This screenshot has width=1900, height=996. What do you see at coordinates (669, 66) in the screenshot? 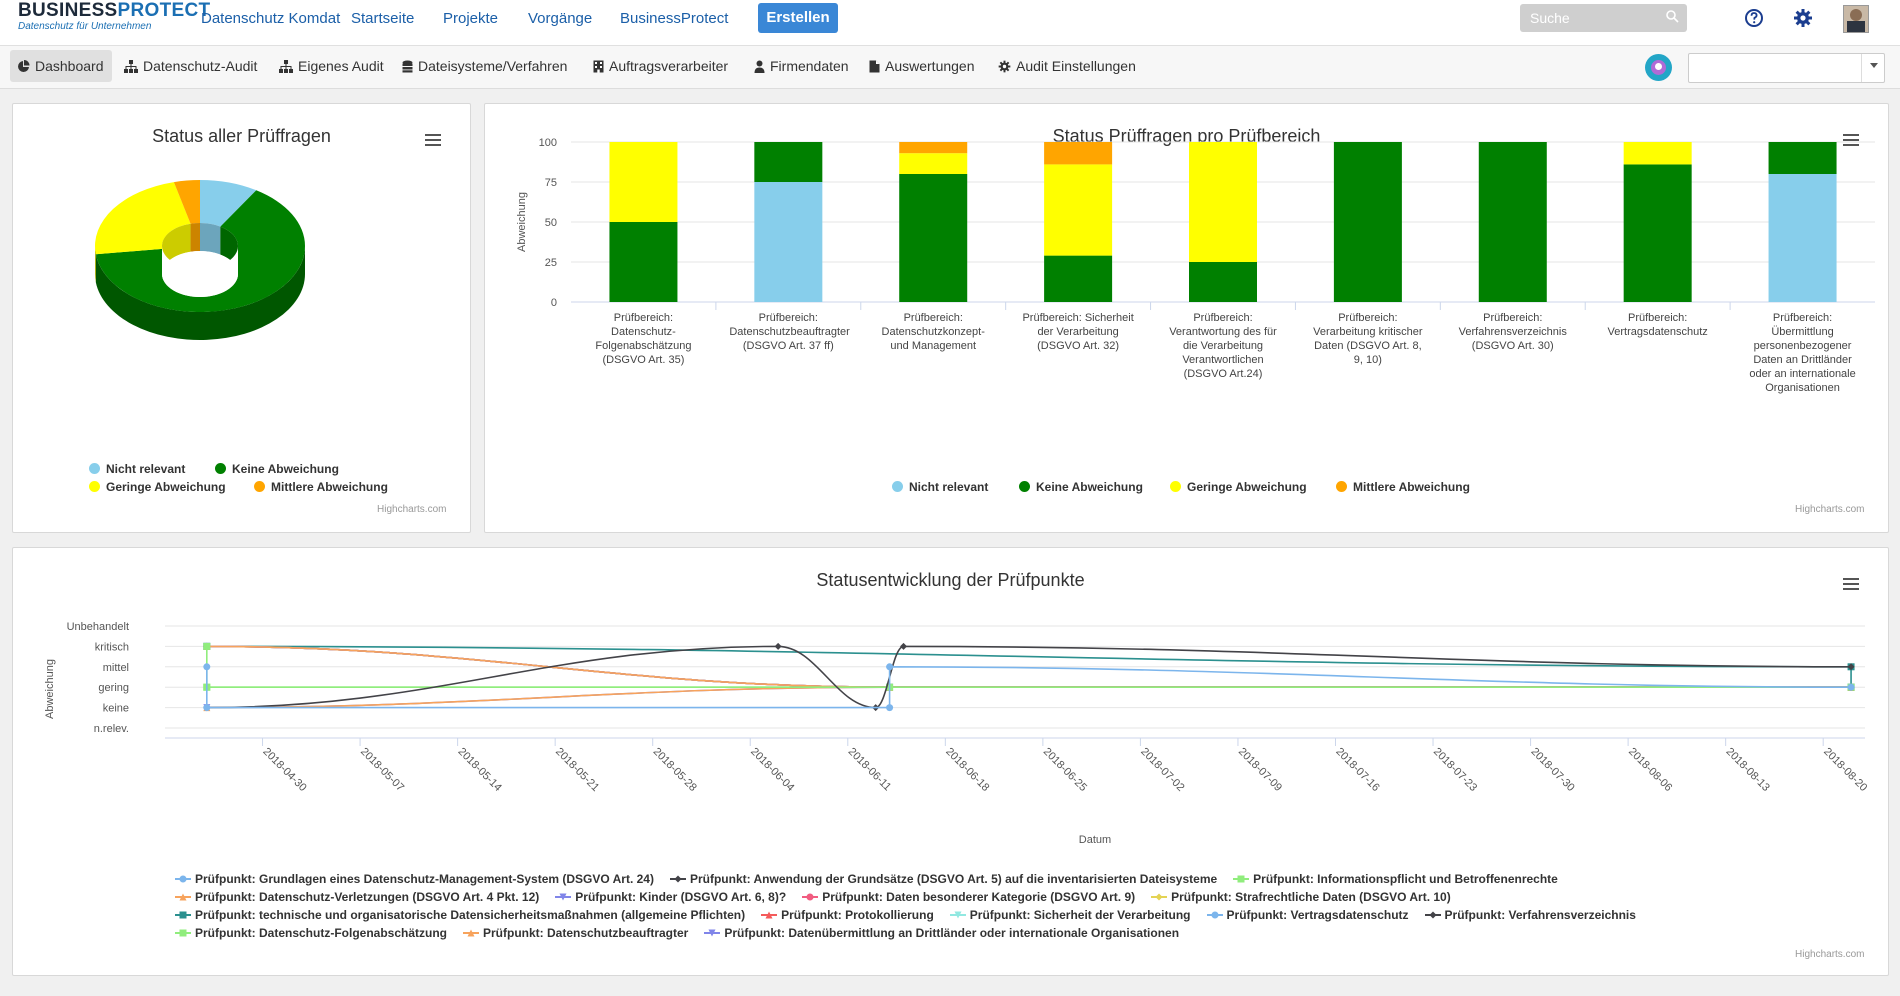
I see `tab-label: Auftragsverarbeiter` at bounding box center [669, 66].